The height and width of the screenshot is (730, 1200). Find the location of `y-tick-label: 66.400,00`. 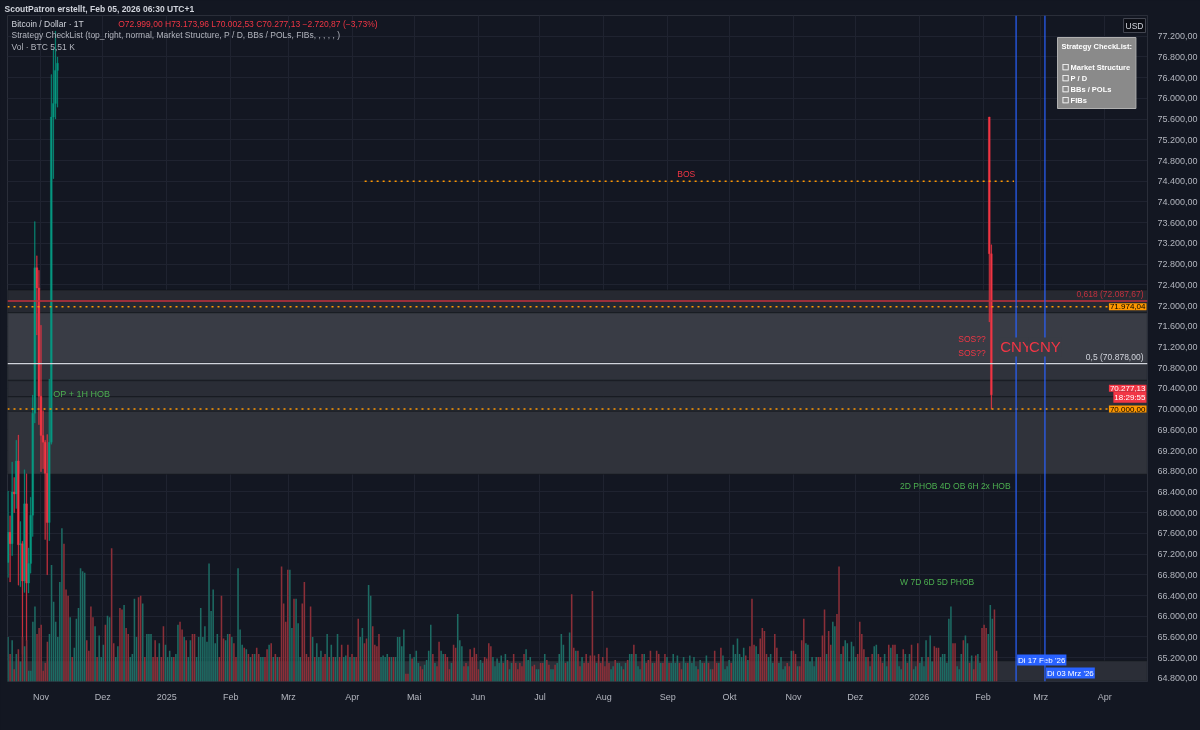

y-tick-label: 66.400,00 is located at coordinates (1177, 595).